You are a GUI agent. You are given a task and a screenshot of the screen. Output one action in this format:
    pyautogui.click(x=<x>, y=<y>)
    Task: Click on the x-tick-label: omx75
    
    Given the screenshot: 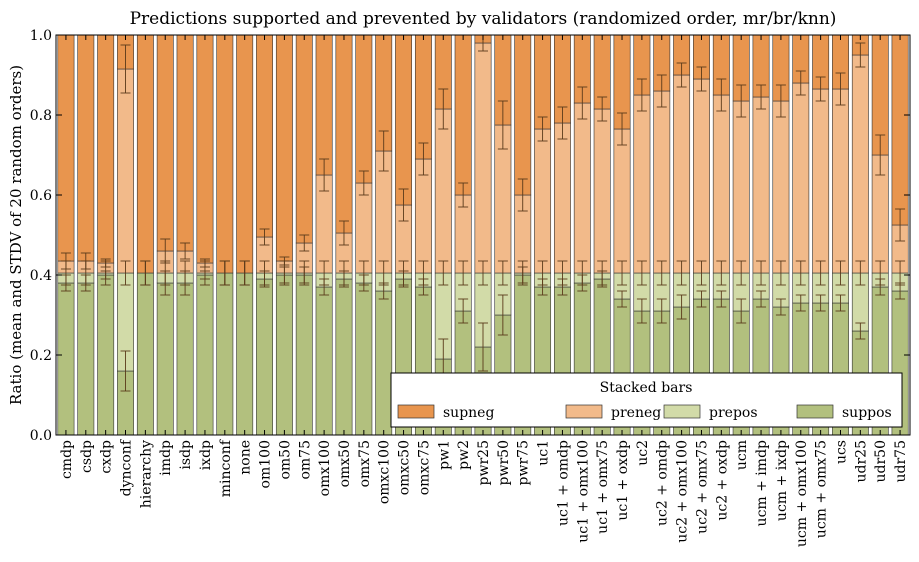 What is the action you would take?
    pyautogui.click(x=365, y=463)
    